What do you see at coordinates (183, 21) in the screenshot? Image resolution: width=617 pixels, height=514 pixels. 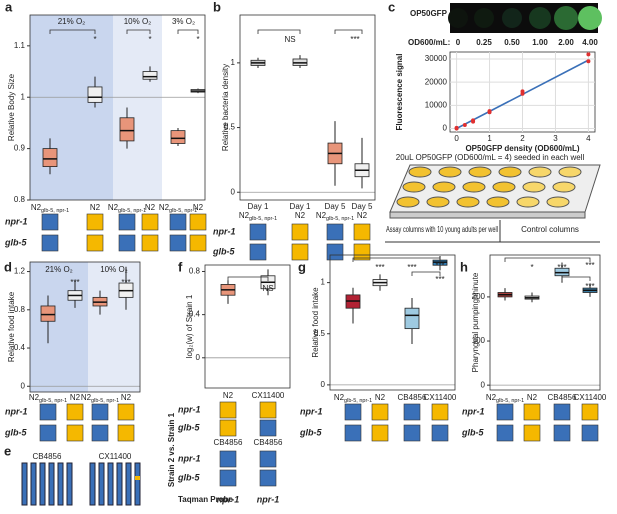 I see `group-label: 3% O₂` at bounding box center [183, 21].